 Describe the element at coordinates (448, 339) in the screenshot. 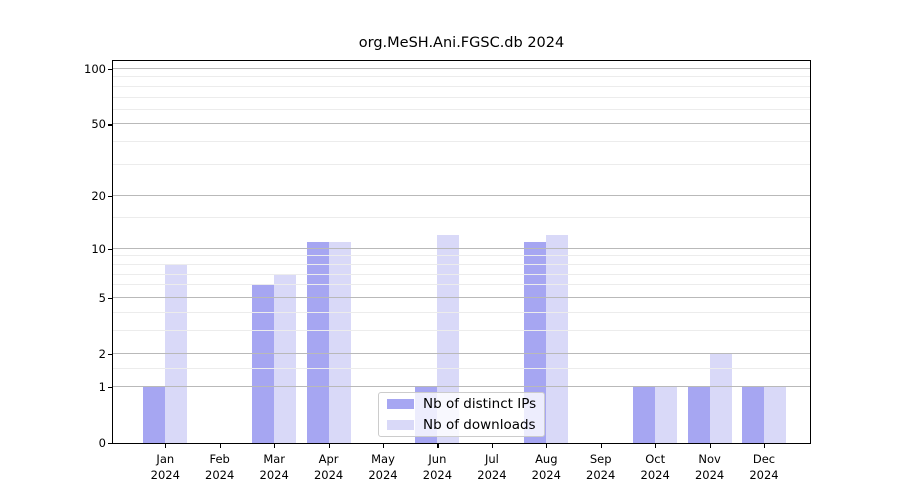

I see `bar-downloads-jun` at that location.